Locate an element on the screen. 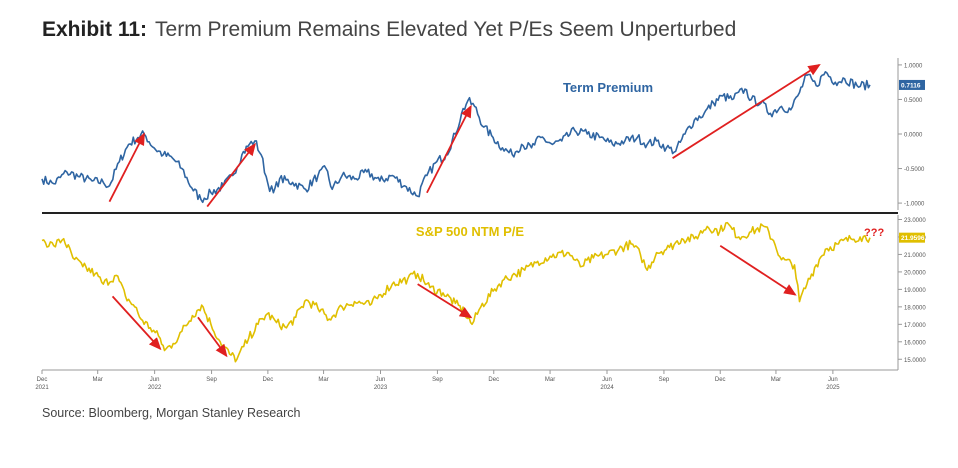 The height and width of the screenshot is (468, 958). term-premium-current-value-text: 0.7116 is located at coordinates (911, 85).